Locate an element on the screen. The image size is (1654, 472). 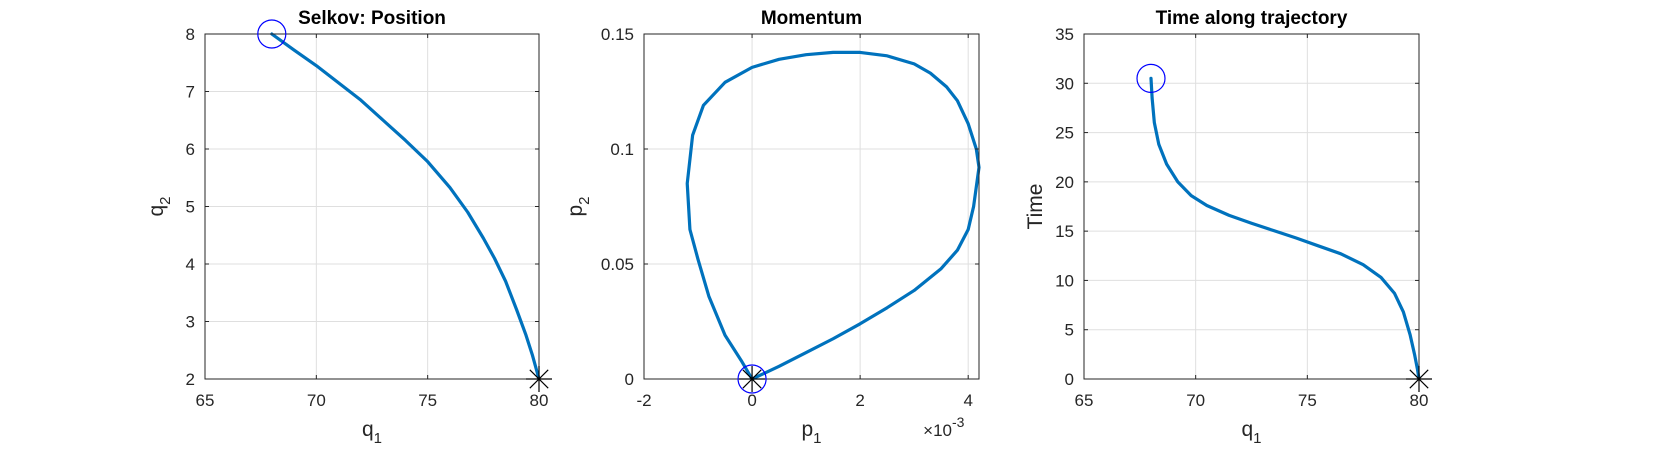
y-axis-label-text: q2 is located at coordinates (159, 206).